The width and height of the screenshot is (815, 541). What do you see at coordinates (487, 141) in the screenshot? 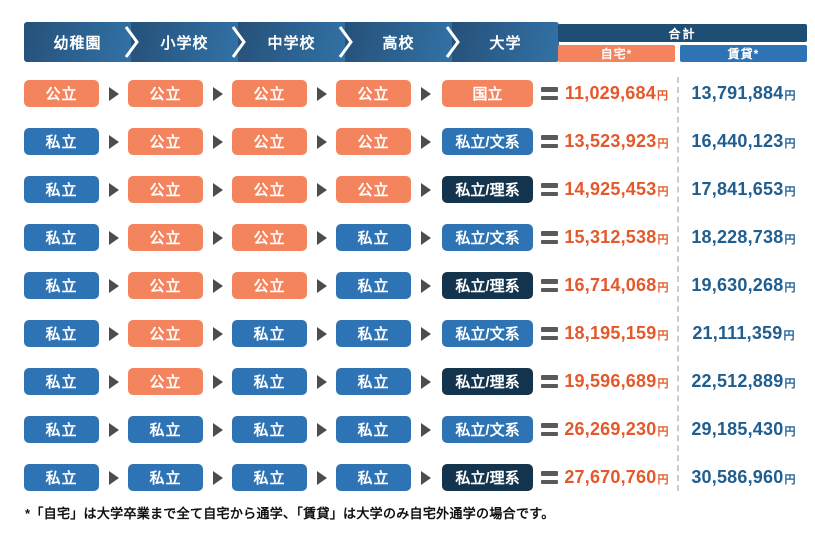
I see `university-badge: 私立/文系` at bounding box center [487, 141].